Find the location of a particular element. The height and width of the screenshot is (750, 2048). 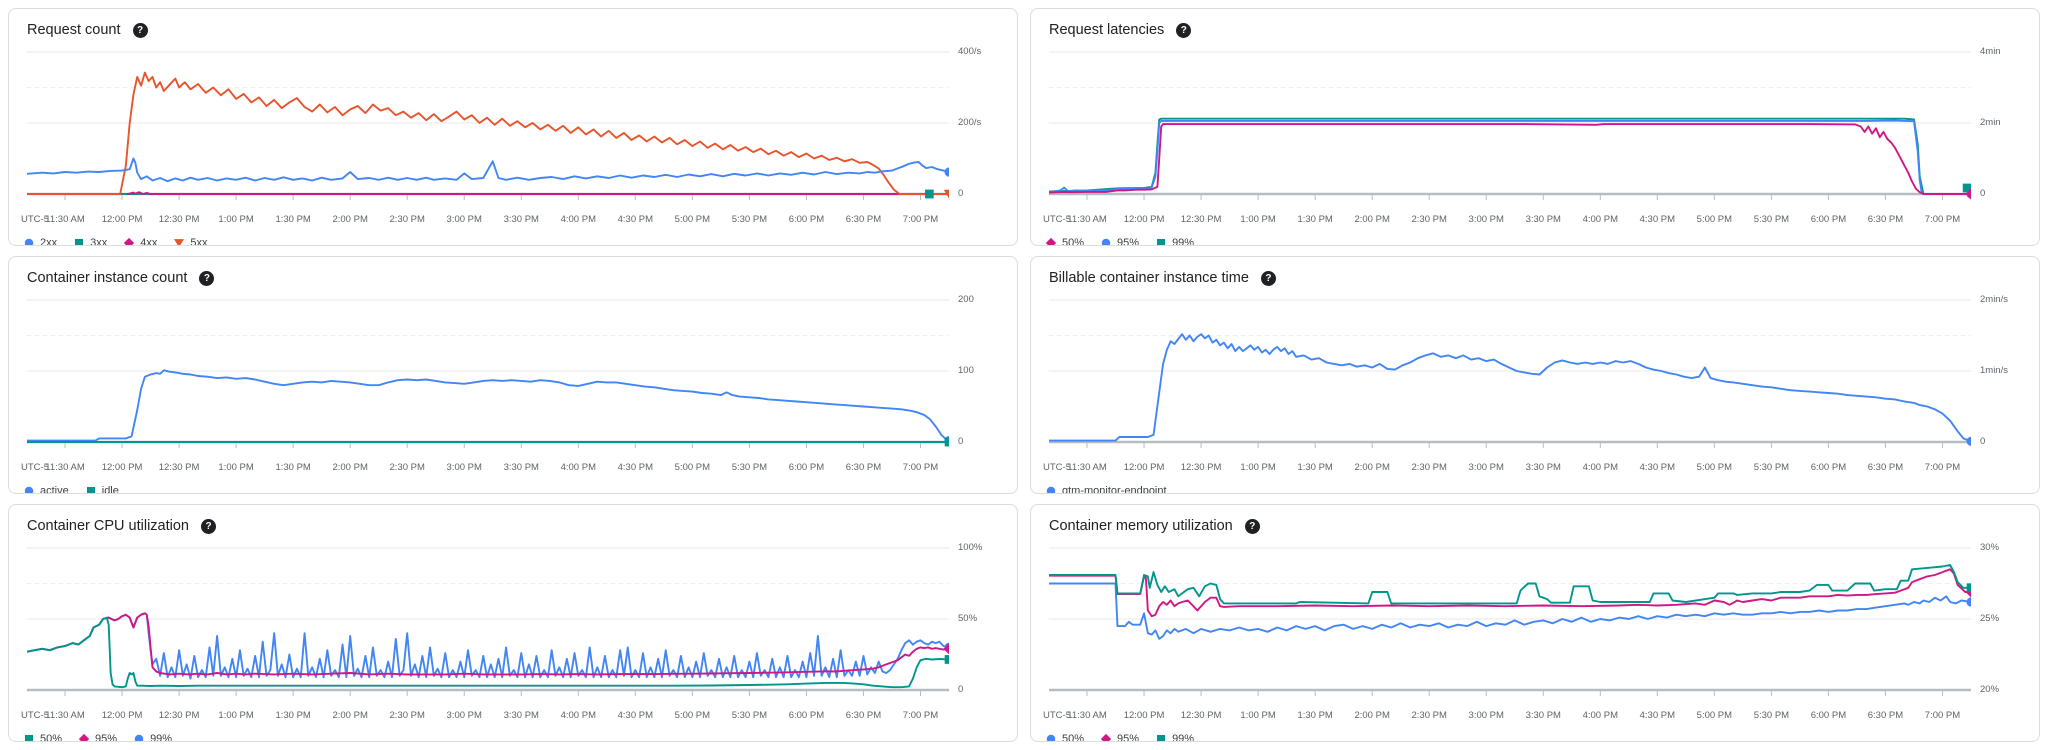

y-tick-label: 20% is located at coordinates (1990, 689).